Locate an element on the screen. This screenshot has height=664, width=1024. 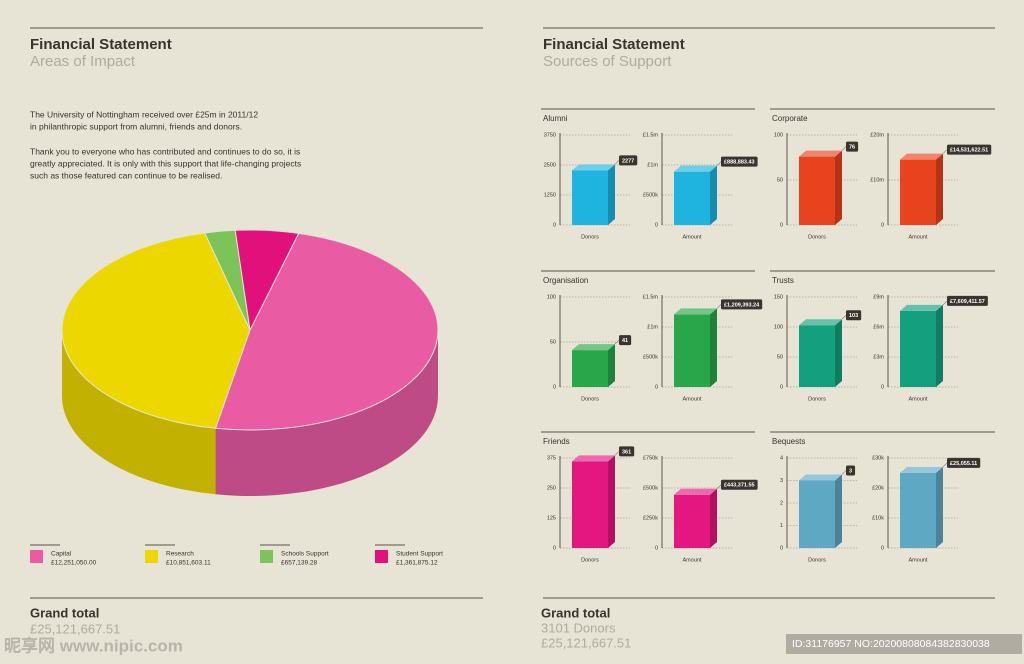
y-tick-label: 125 is located at coordinates (551, 518).